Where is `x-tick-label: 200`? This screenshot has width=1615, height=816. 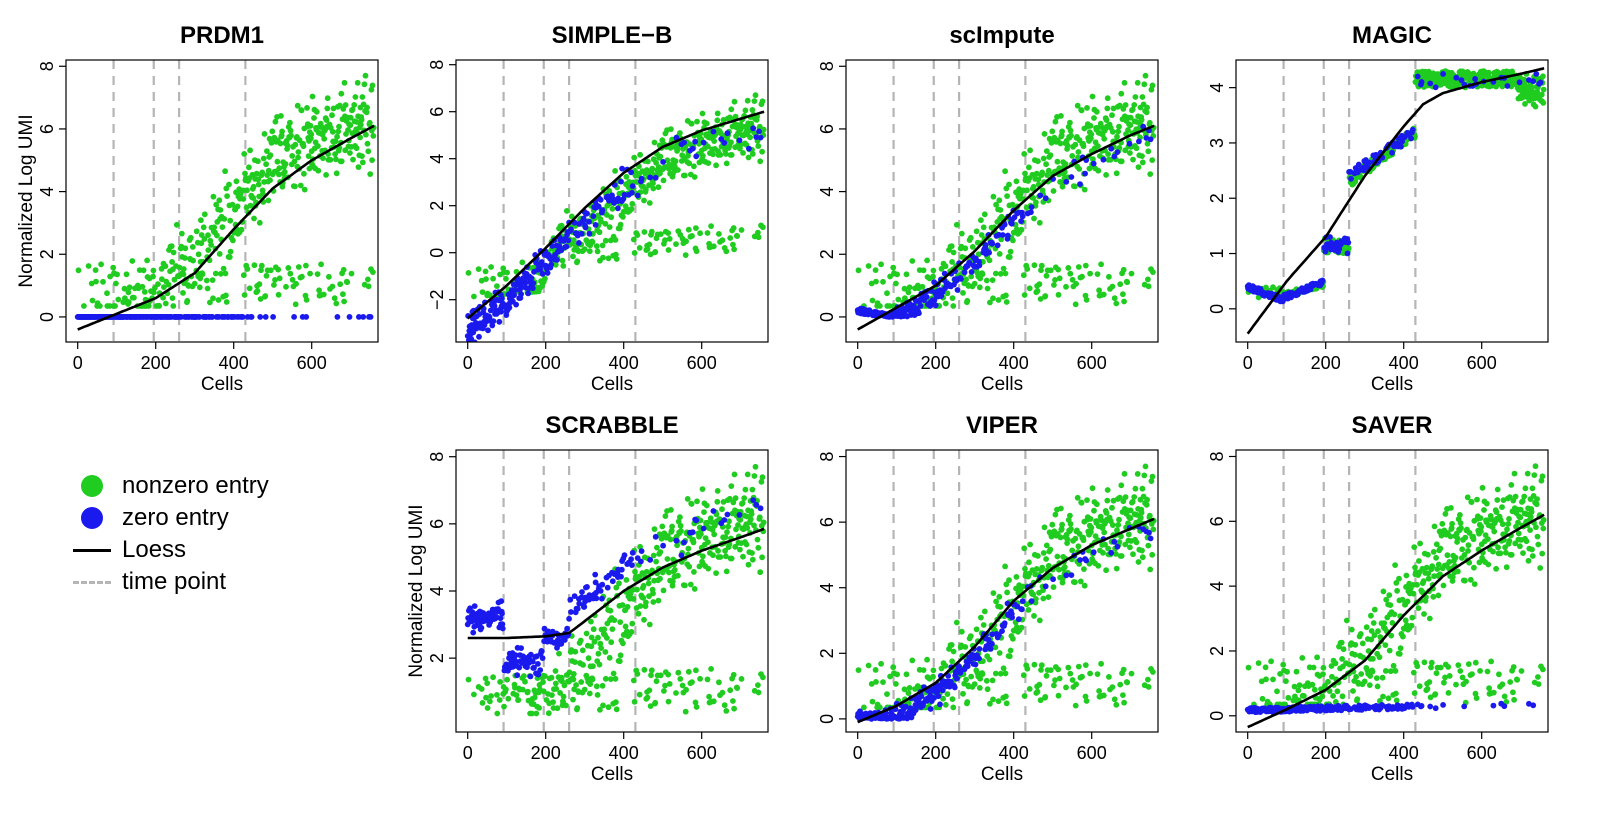
x-tick-label: 200 is located at coordinates (936, 753).